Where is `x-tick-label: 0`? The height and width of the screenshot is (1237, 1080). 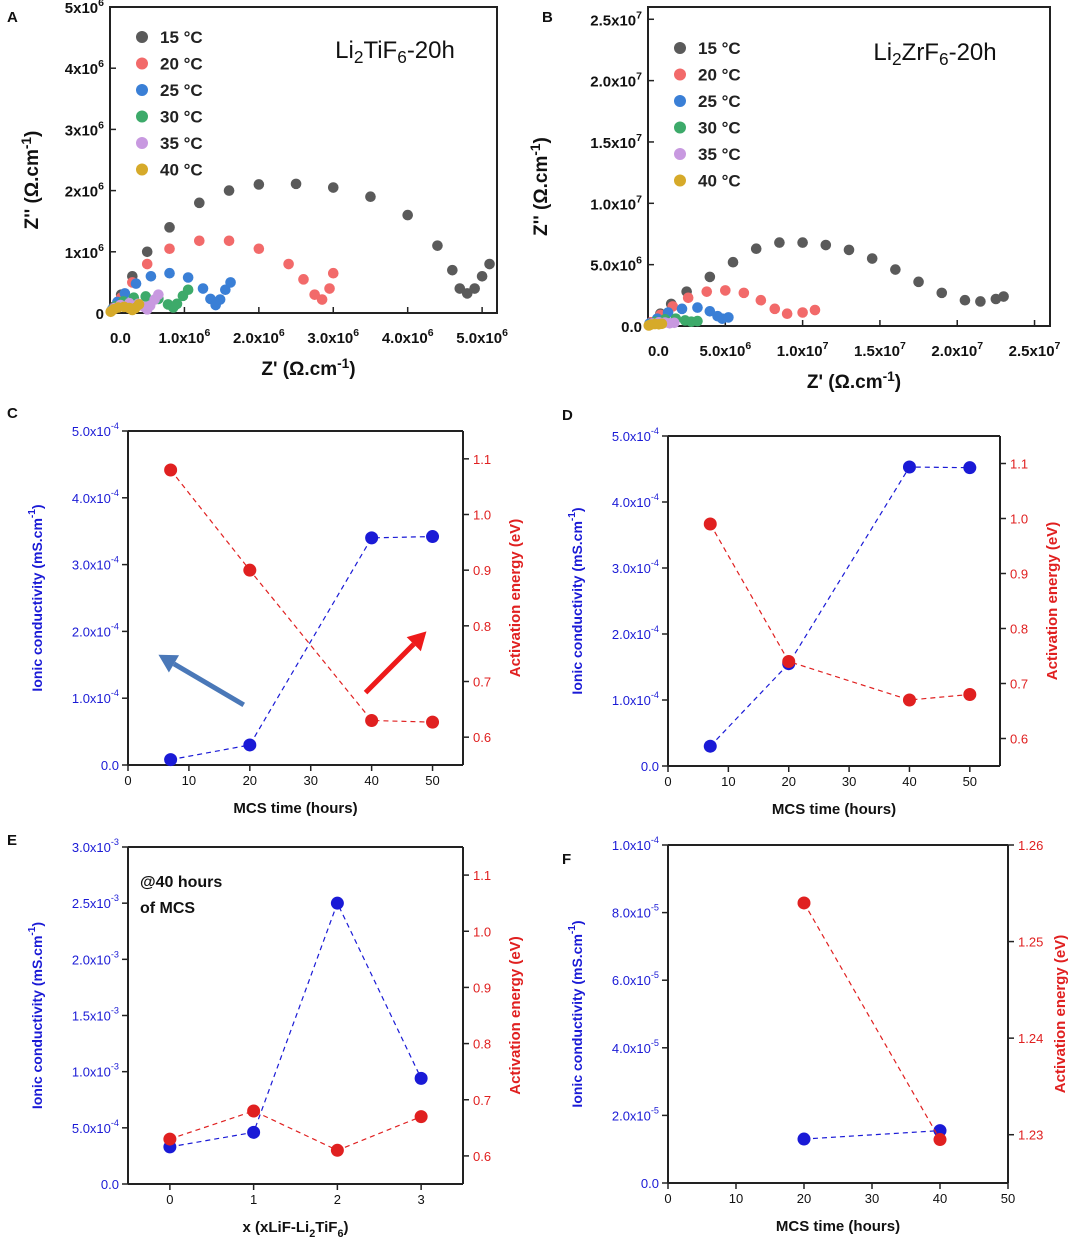 x-tick-label: 0 is located at coordinates (169, 1199).